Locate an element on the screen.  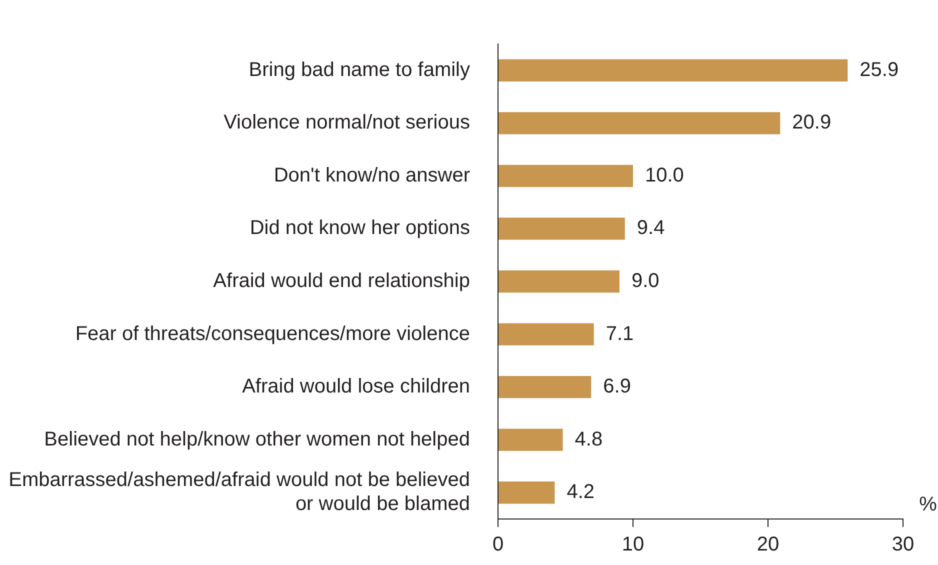
data-label: 9.4 is located at coordinates (650, 228).